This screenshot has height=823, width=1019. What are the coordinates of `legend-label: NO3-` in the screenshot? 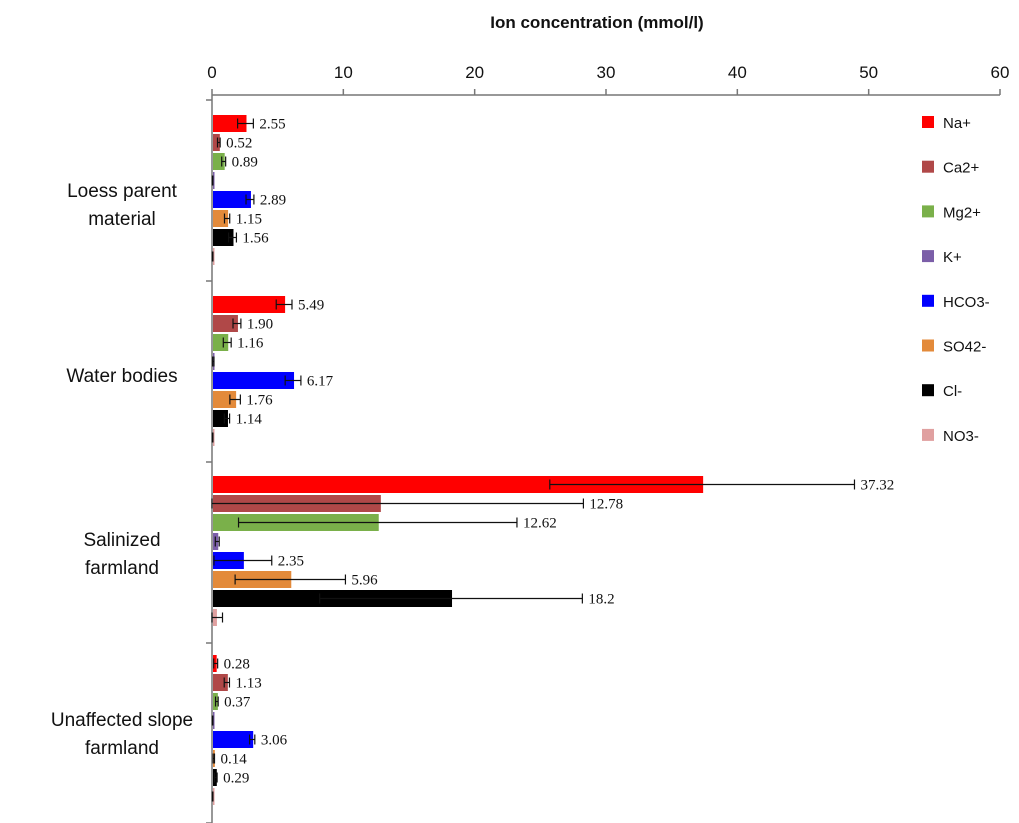 It's located at (961, 436).